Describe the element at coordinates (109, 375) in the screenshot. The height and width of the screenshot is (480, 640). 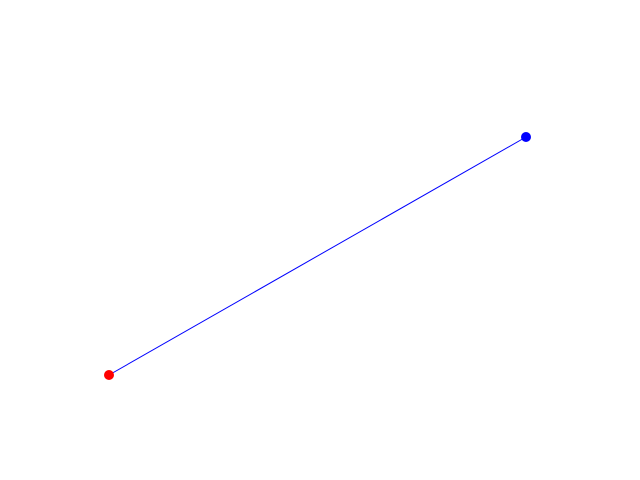
I see `start-point` at that location.